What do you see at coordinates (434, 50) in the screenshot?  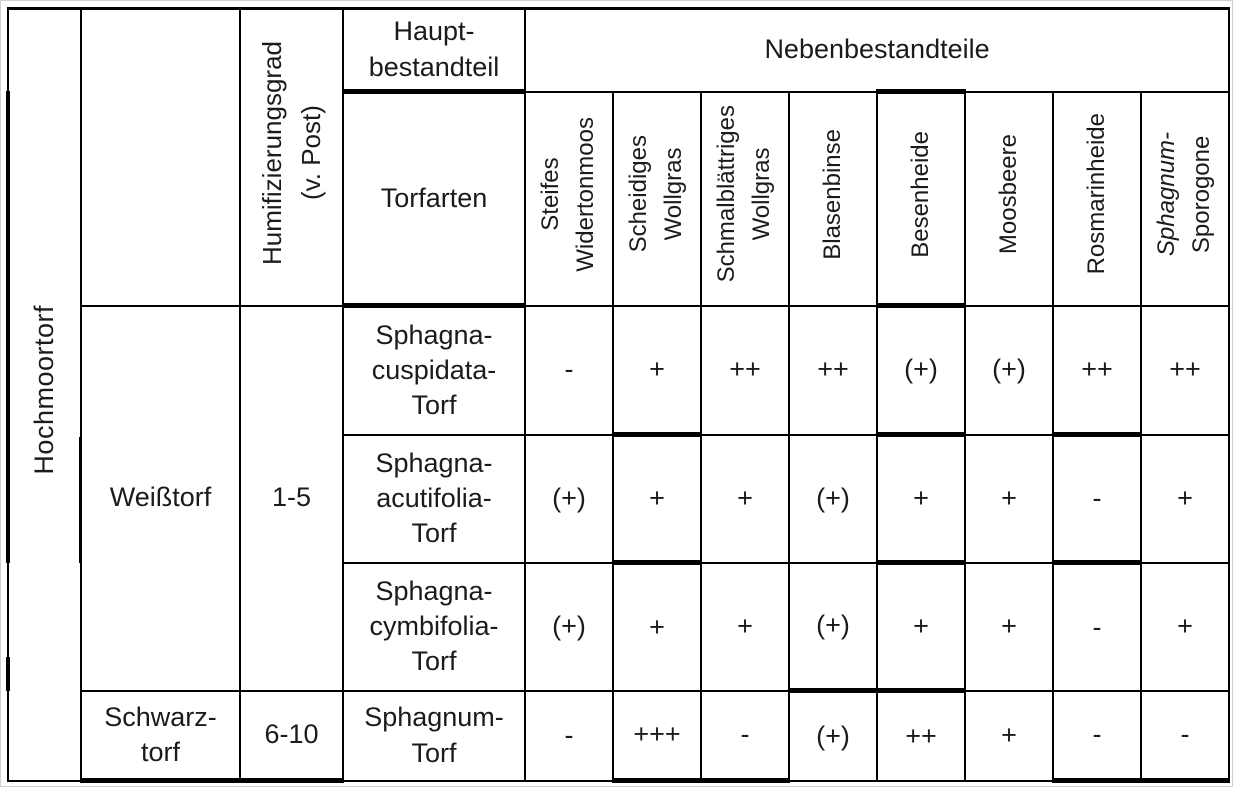 I see `cell-hauptbestandteil-header: Haupt- bestandteil` at bounding box center [434, 50].